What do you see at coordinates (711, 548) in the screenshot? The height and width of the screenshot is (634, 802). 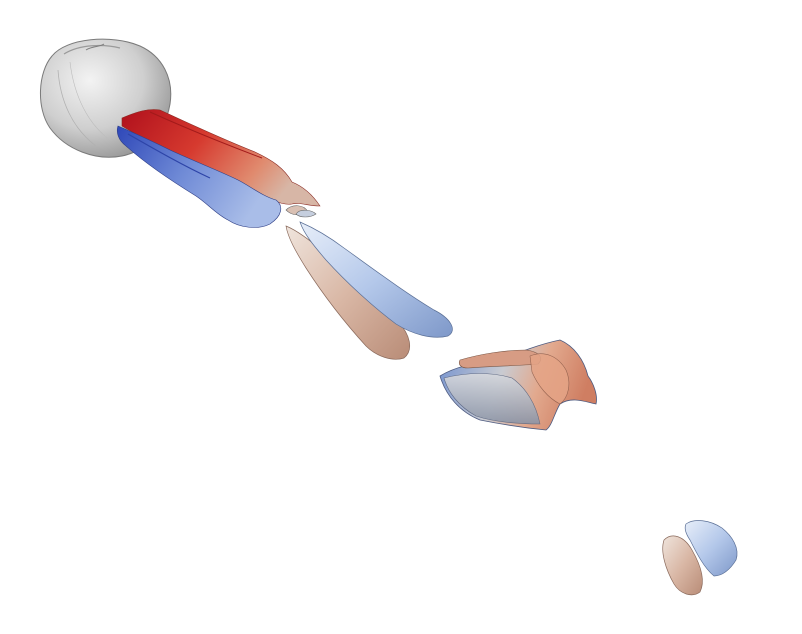 I see `vortex-pair-3-blue` at bounding box center [711, 548].